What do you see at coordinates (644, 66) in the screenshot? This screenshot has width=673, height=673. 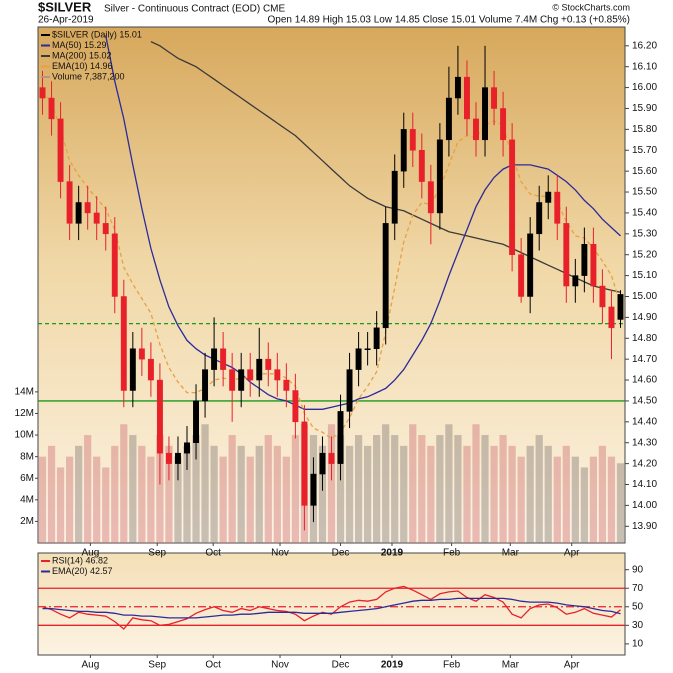 I see `y-tick-label: 16.10` at bounding box center [644, 66].